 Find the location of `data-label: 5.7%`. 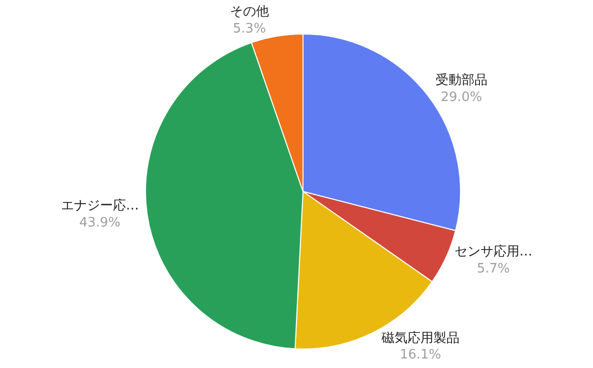

data-label: 5.7% is located at coordinates (493, 269).